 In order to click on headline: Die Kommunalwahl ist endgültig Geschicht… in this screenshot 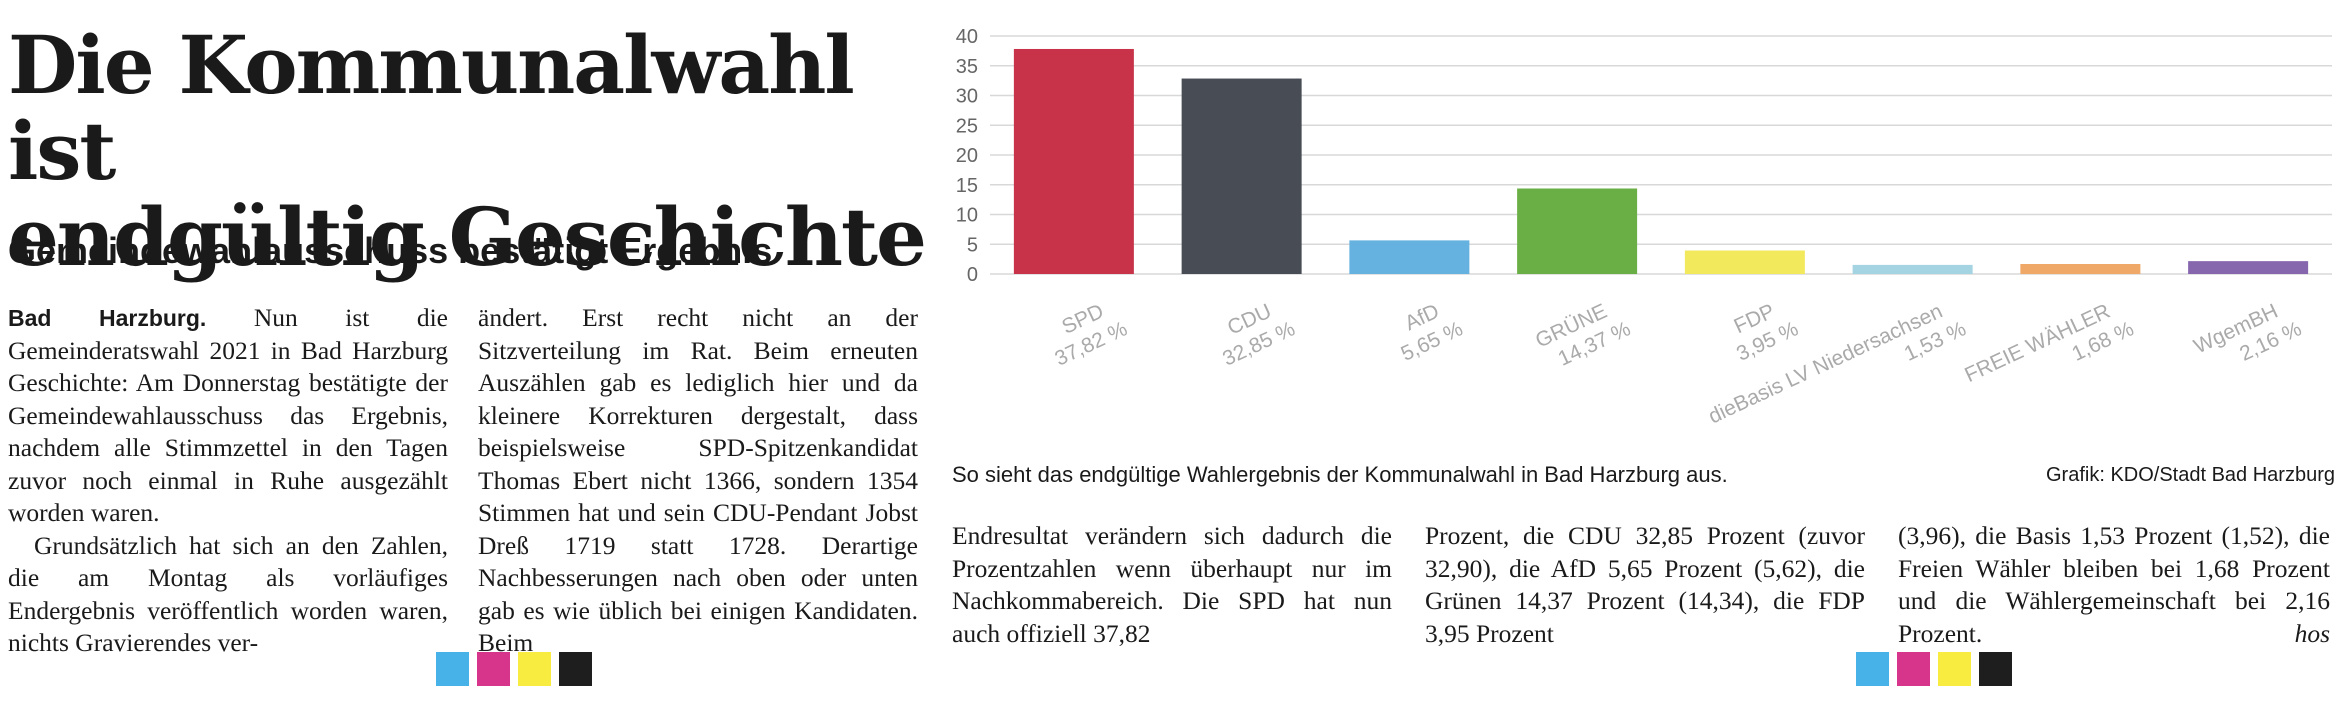, I will do `click(468, 151)`.